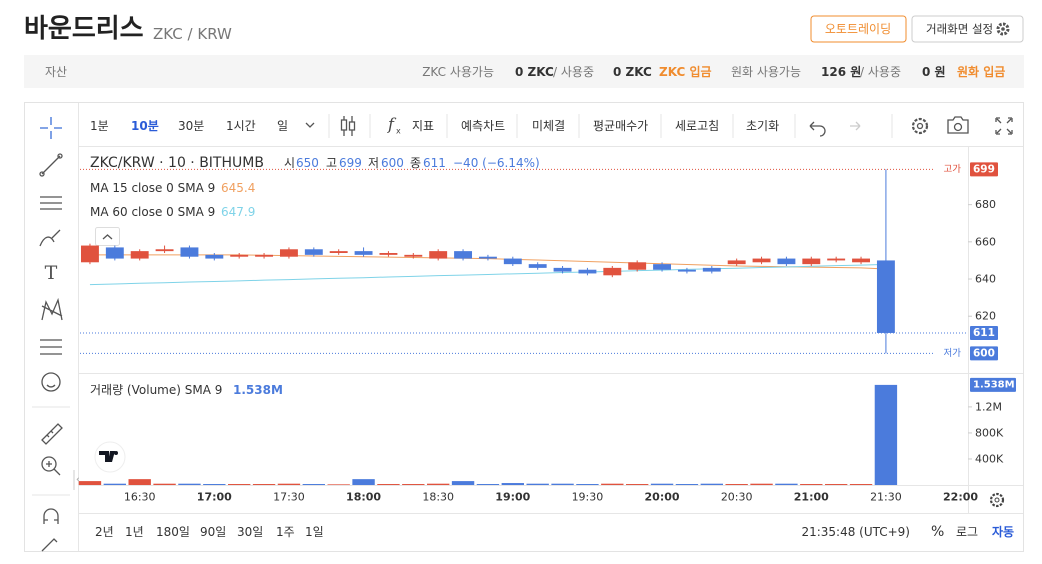 This screenshot has width=1042, height=564. Describe the element at coordinates (496, 163) in the screenshot. I see `change: −40 (−6.14%)` at that location.